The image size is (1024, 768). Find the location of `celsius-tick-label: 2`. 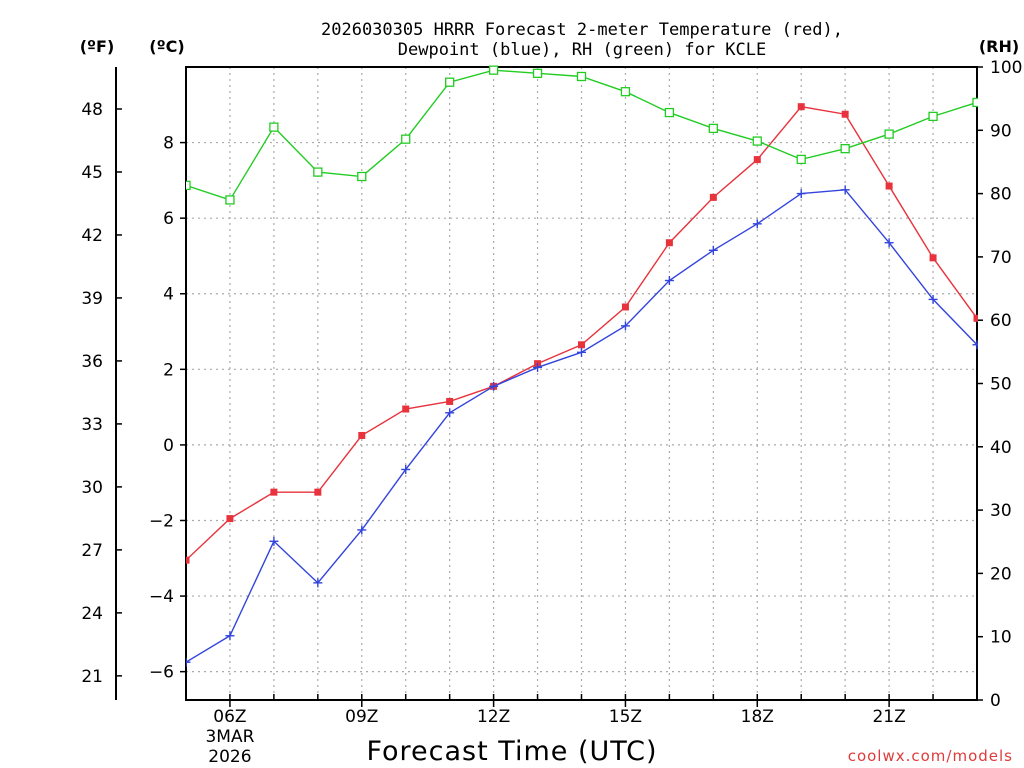

celsius-tick-label: 2 is located at coordinates (168, 370).